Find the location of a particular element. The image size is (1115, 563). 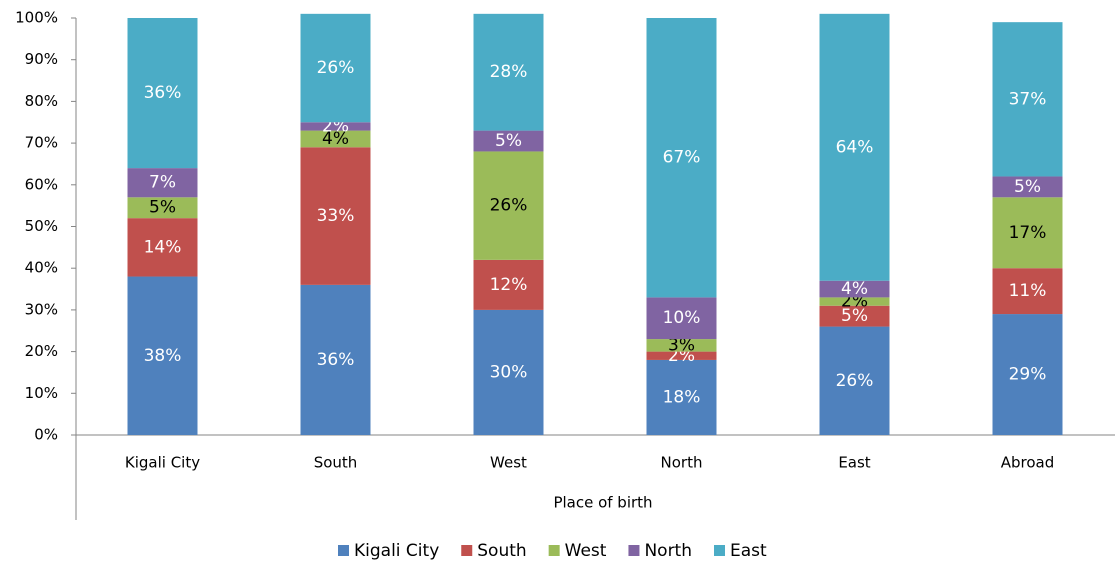

data-label: 14% is located at coordinates (163, 247).